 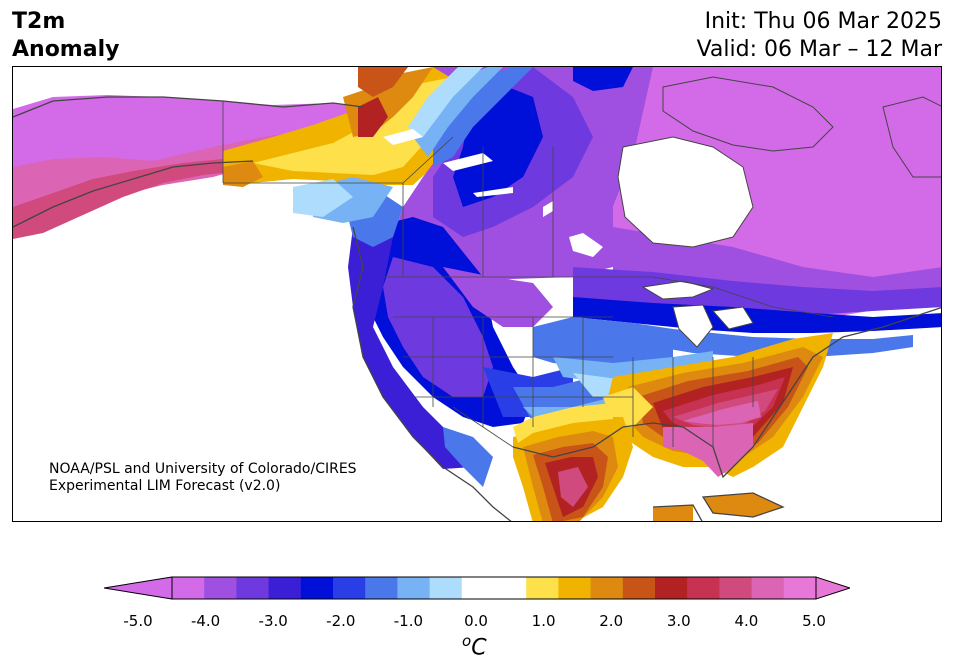 What do you see at coordinates (476, 621) in the screenshot?
I see `colorbar-tick-label: 0.0` at bounding box center [476, 621].